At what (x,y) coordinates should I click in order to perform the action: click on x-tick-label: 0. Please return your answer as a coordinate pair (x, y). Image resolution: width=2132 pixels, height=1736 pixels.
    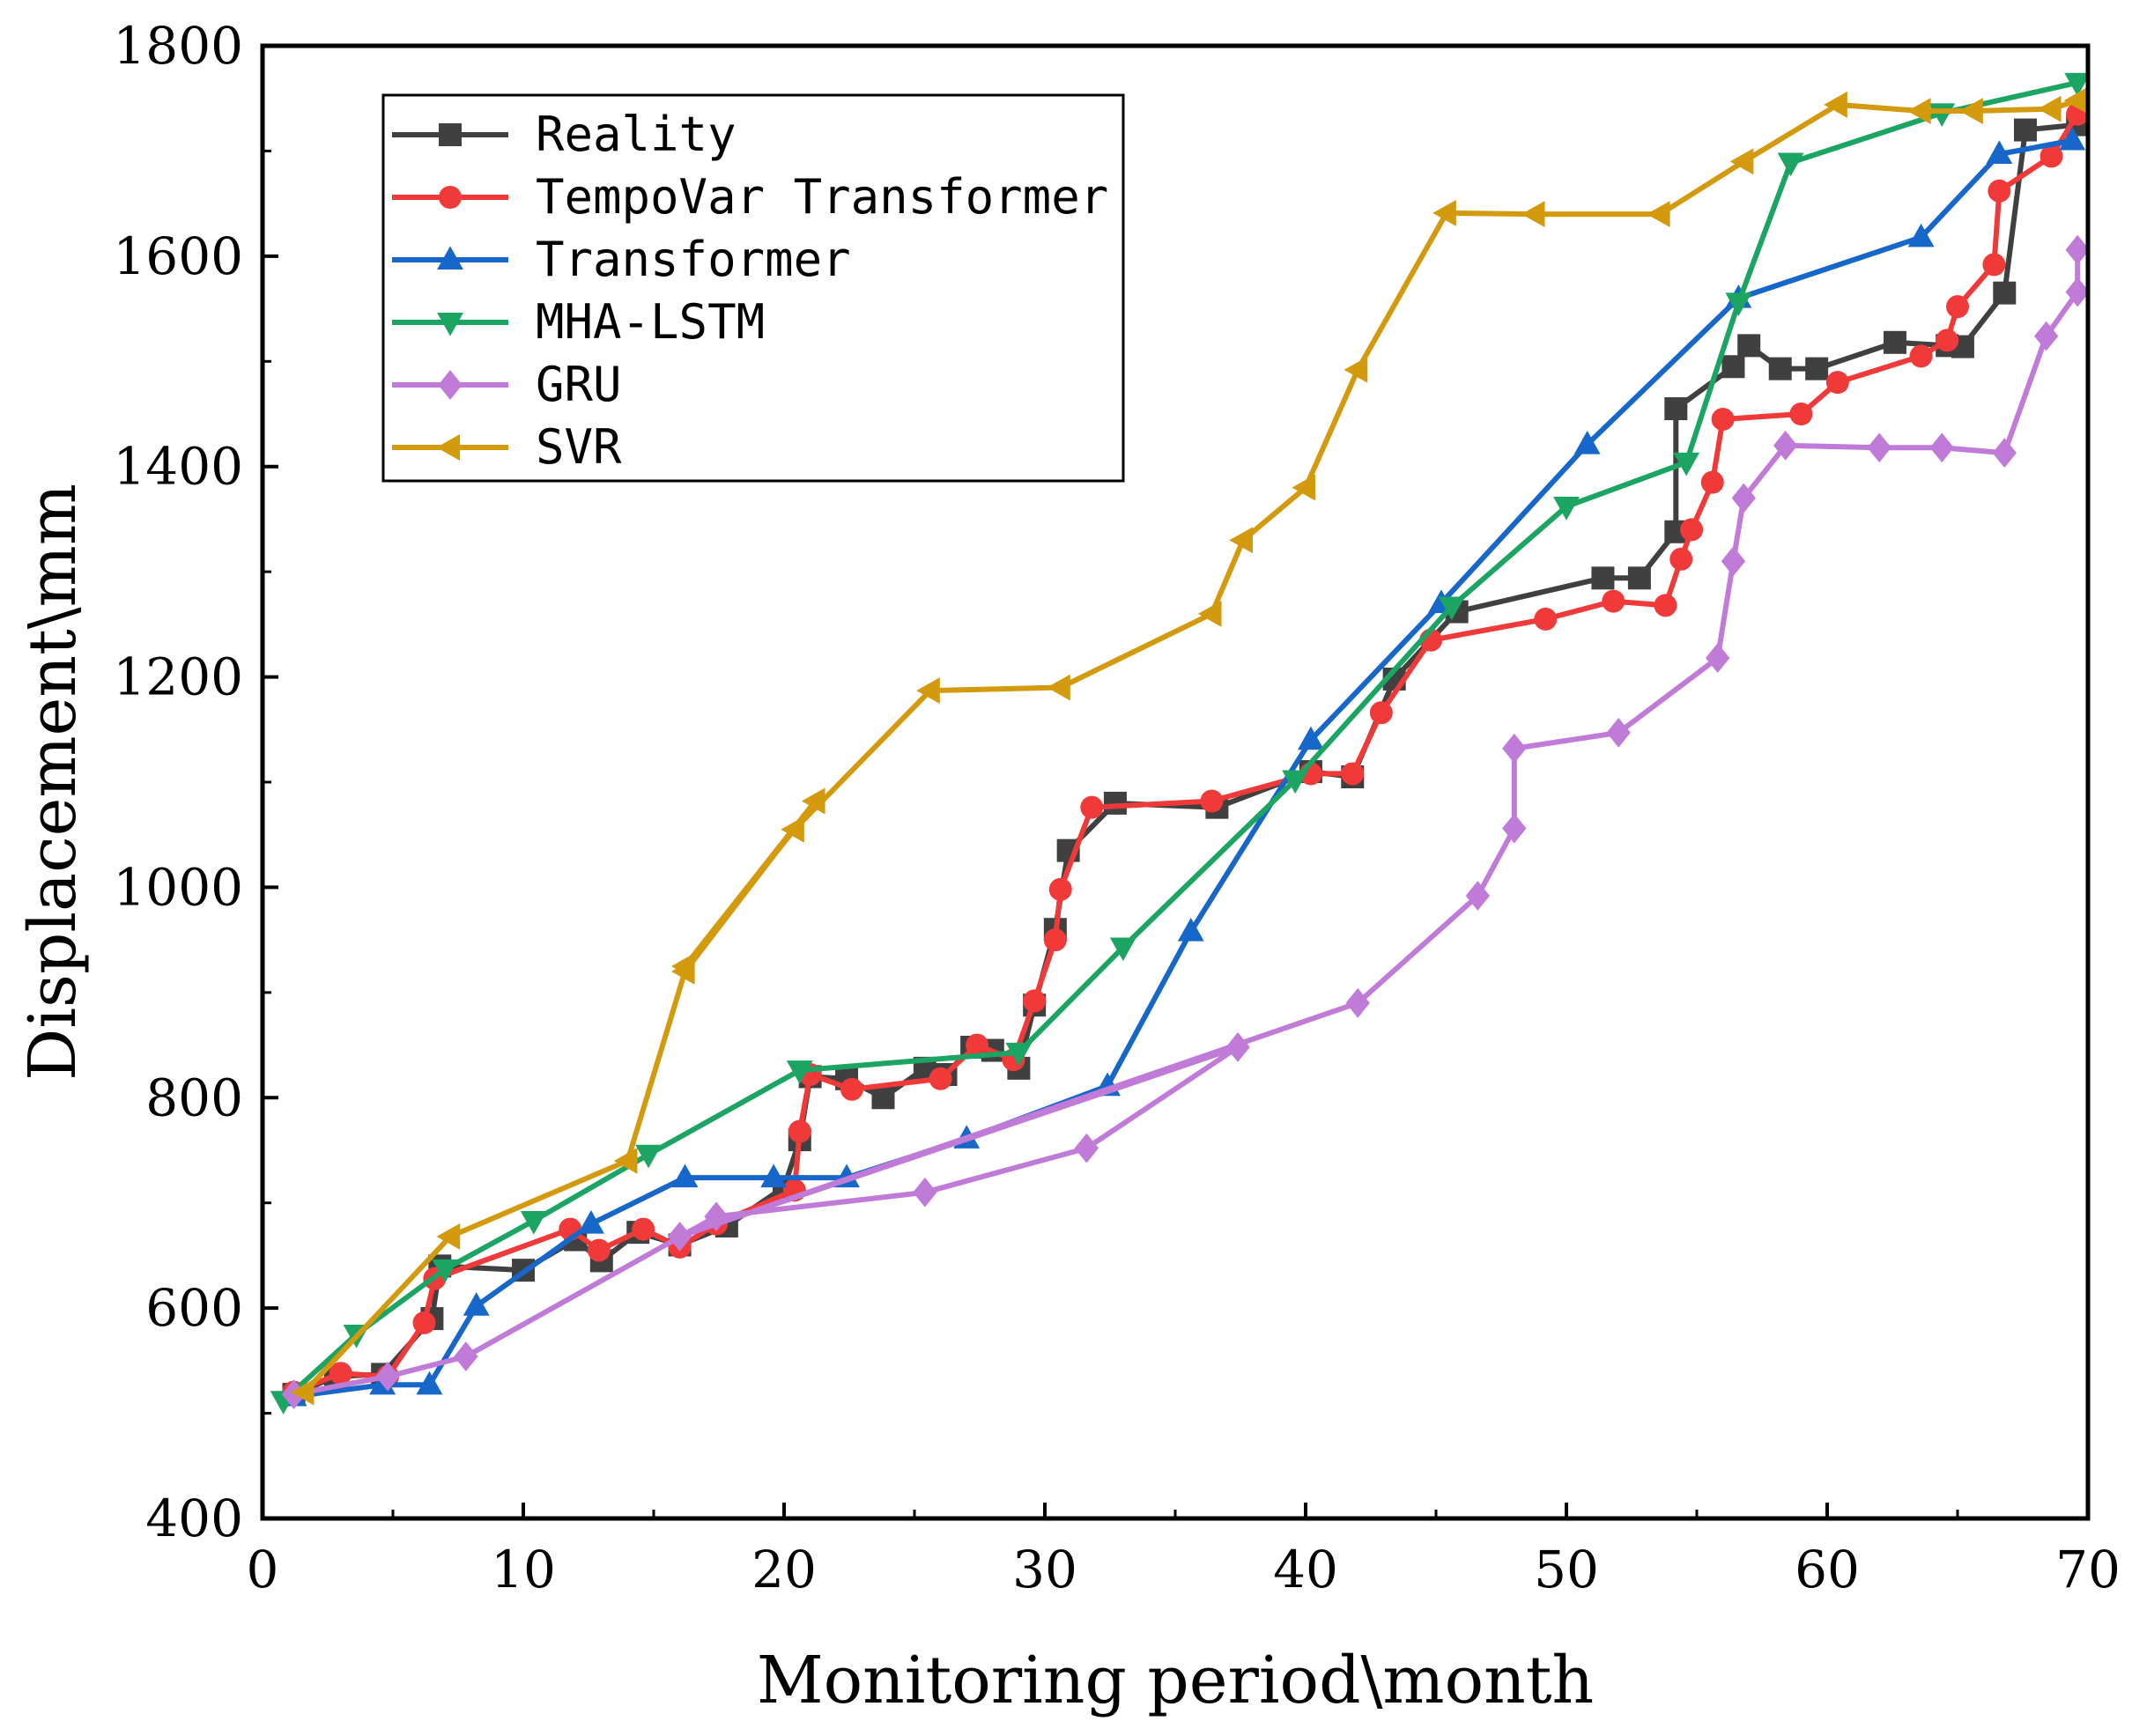
    Looking at the image, I should click on (263, 1569).